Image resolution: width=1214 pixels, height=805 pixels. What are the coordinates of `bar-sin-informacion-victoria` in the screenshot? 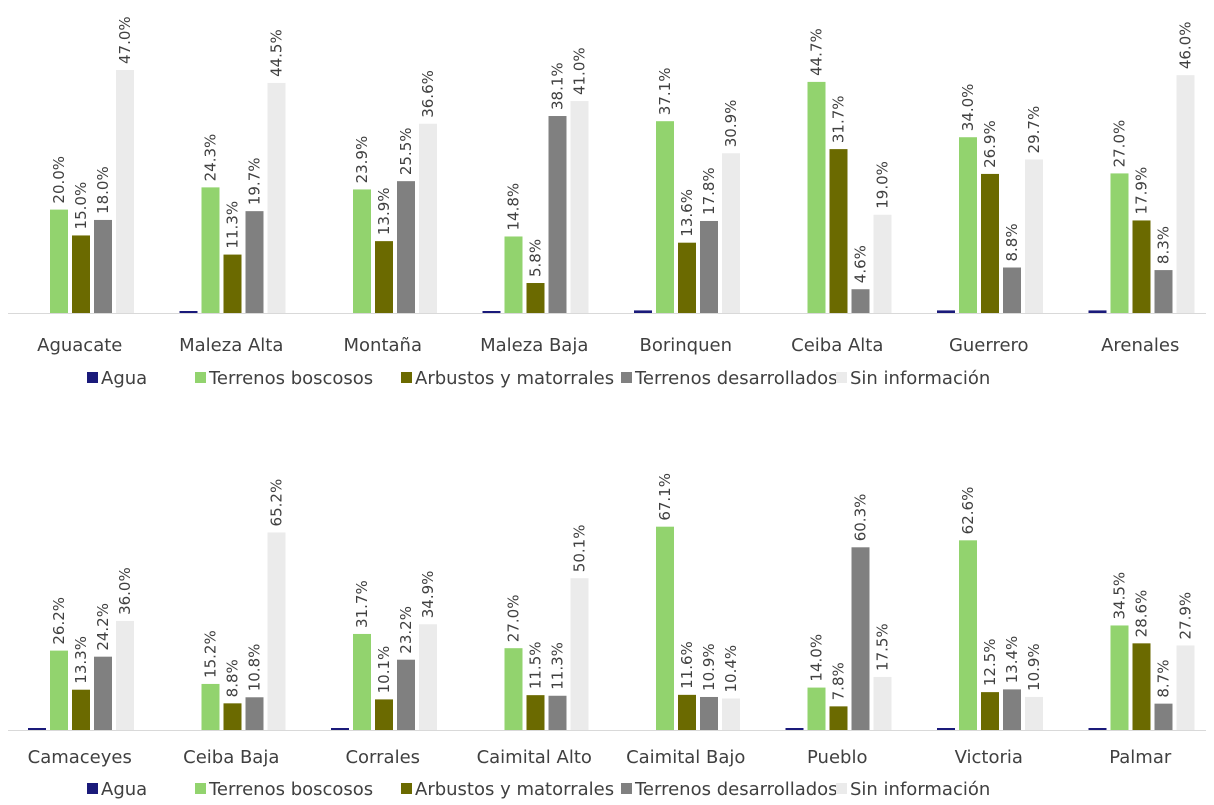 It's located at (1034, 713).